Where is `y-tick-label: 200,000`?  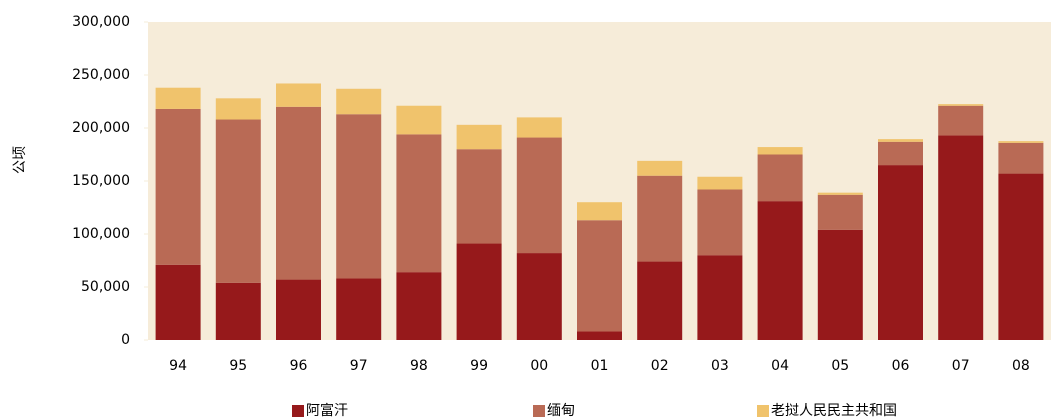
y-tick-label: 200,000 is located at coordinates (101, 128).